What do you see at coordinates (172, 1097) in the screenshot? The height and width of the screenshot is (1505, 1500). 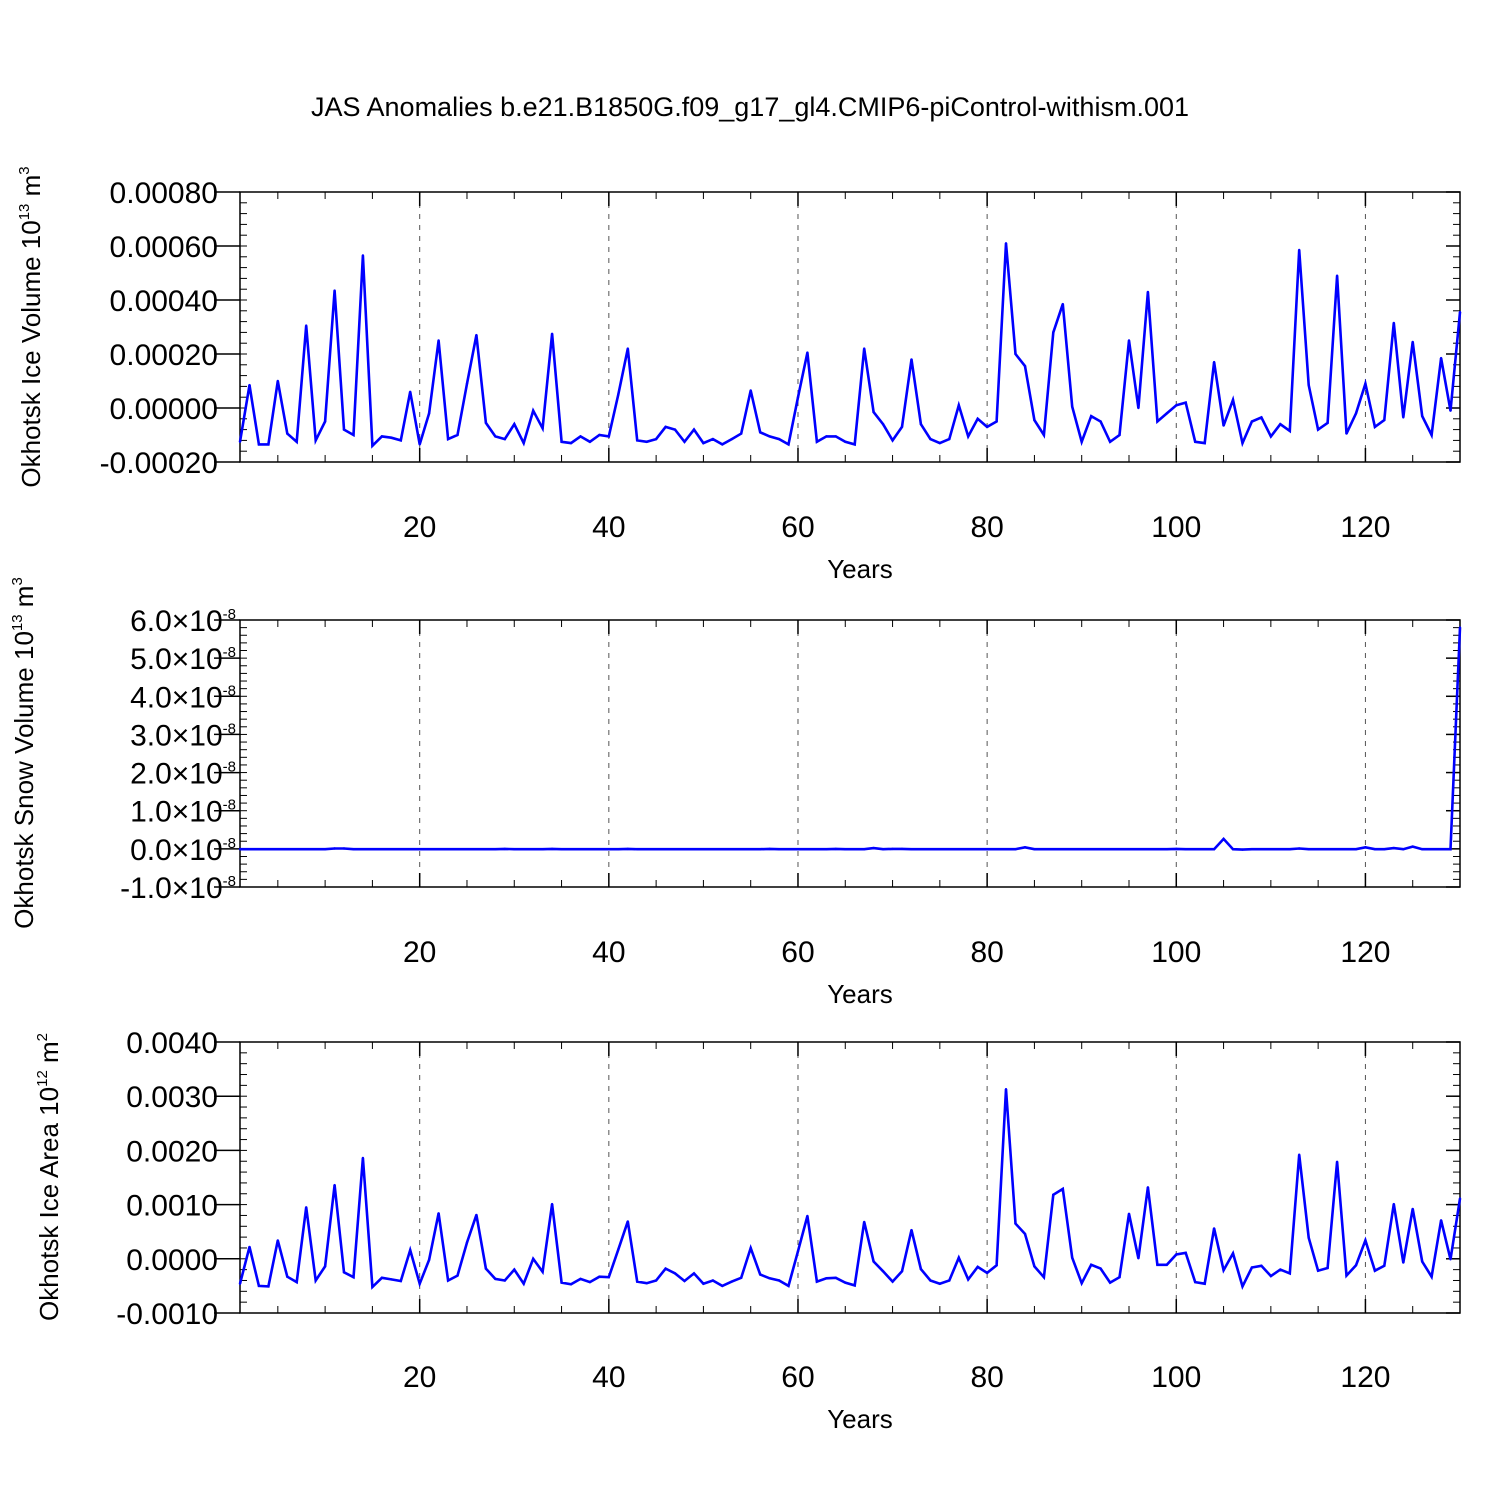 I see `y-tick-label: 0.0030` at bounding box center [172, 1097].